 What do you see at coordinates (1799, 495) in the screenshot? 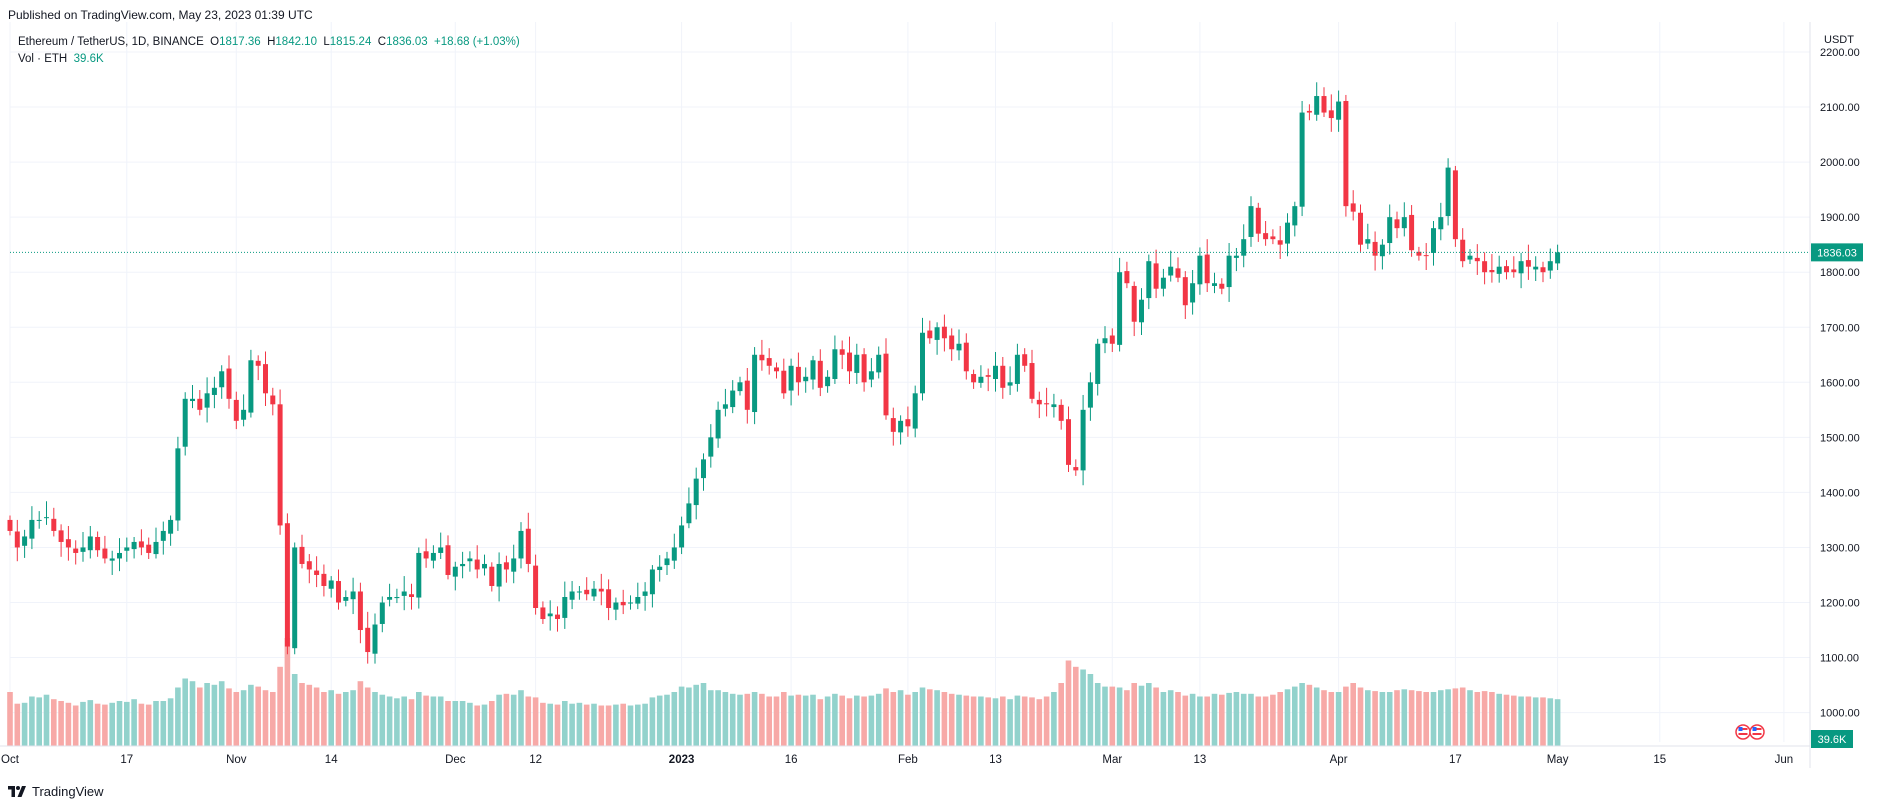
I see `axis-tags: 1836.03 39.6K` at bounding box center [1799, 495].